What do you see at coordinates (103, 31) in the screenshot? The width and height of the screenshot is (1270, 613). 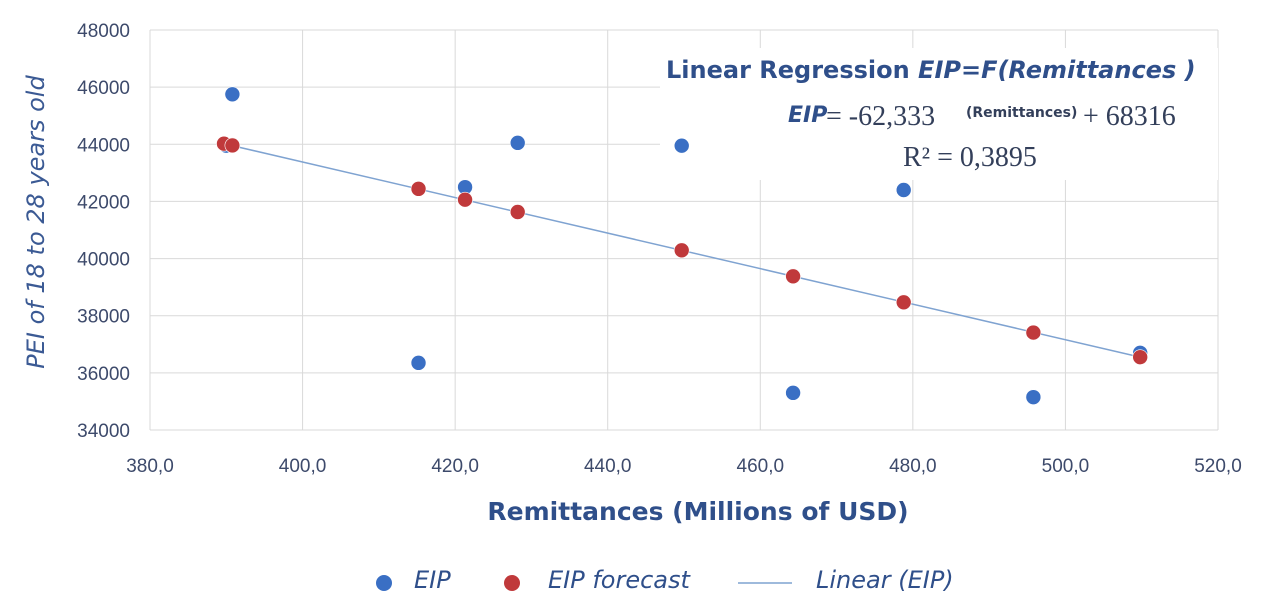 I see `y-tick-label: 48000` at bounding box center [103, 31].